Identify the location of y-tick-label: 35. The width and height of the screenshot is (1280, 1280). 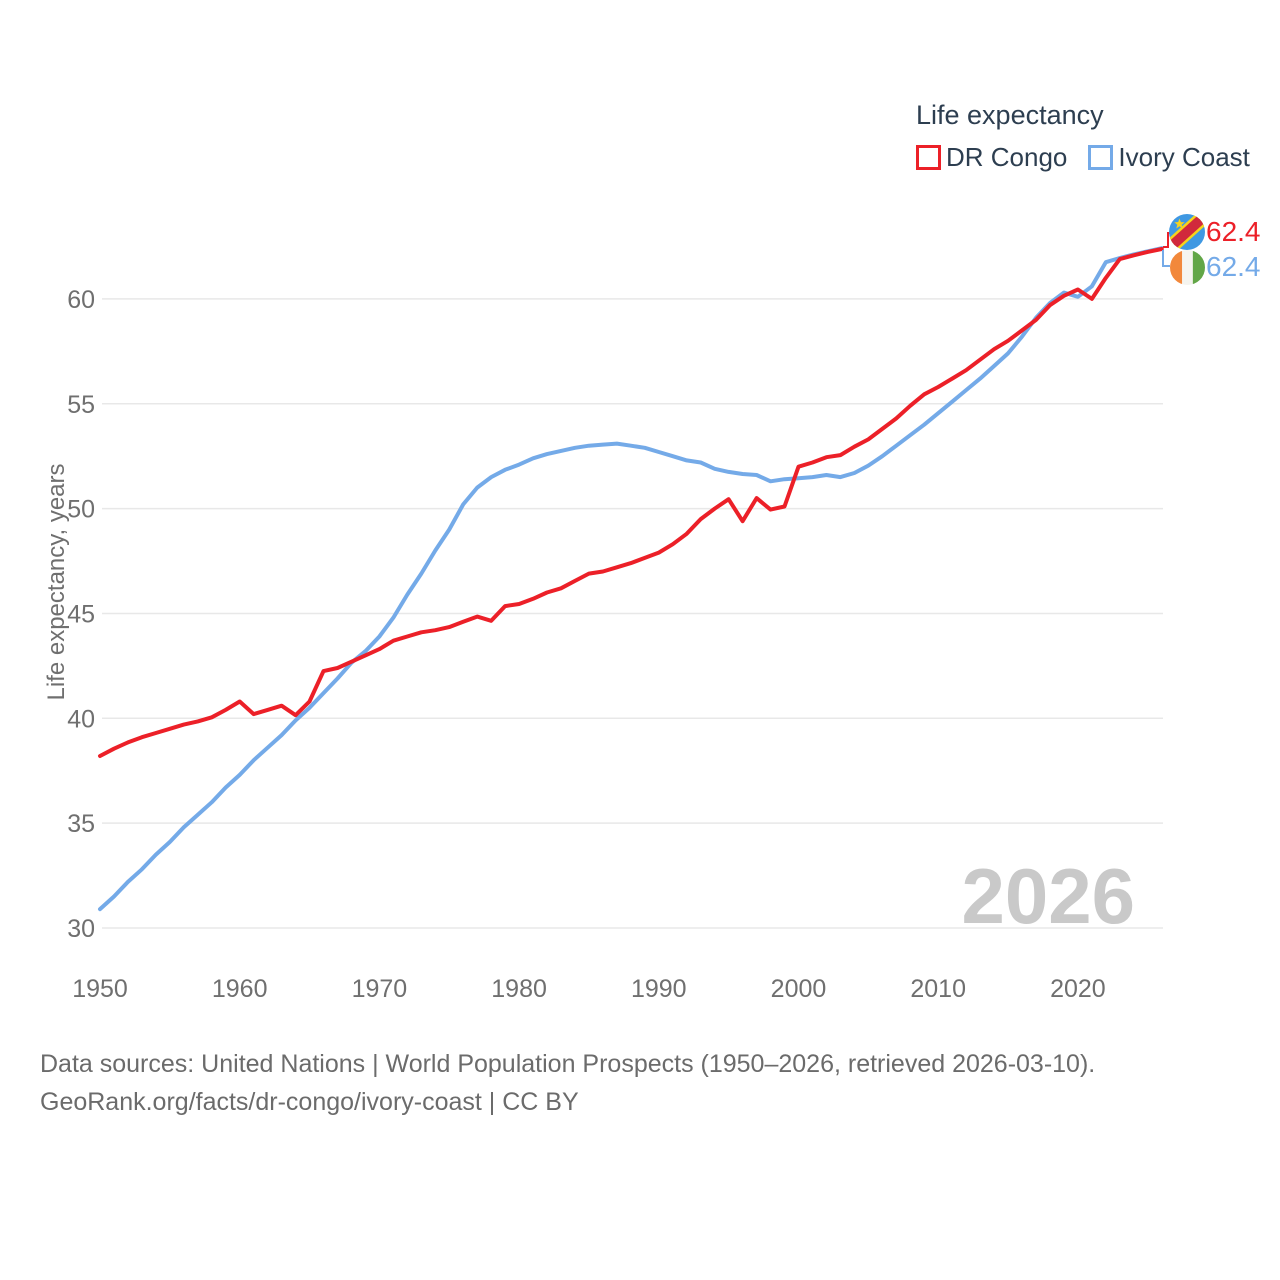
(81, 824).